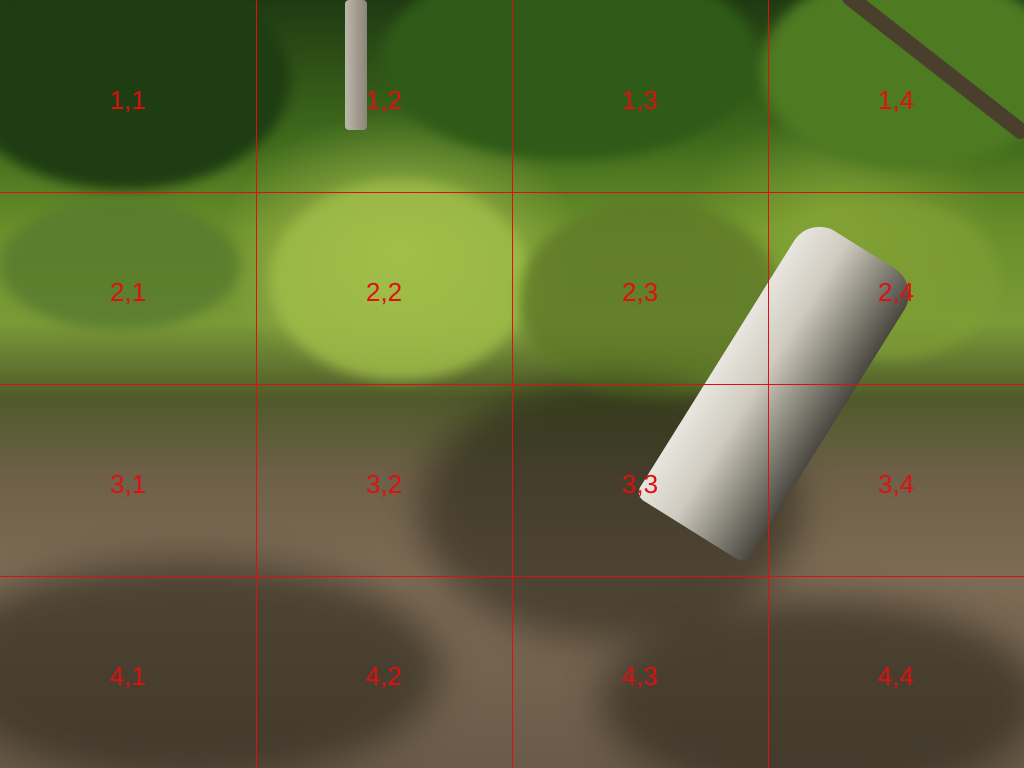 This screenshot has width=1024, height=768. What do you see at coordinates (570, 80) in the screenshot?
I see `foliage-top-center` at bounding box center [570, 80].